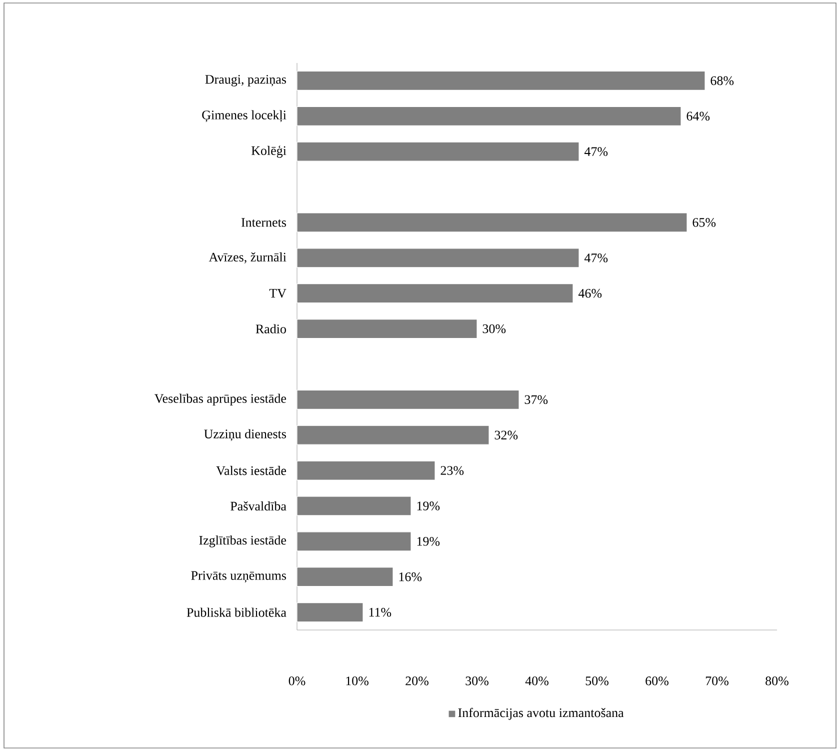  Describe the element at coordinates (277, 293) in the screenshot. I see `y-tick-label: TV` at that location.